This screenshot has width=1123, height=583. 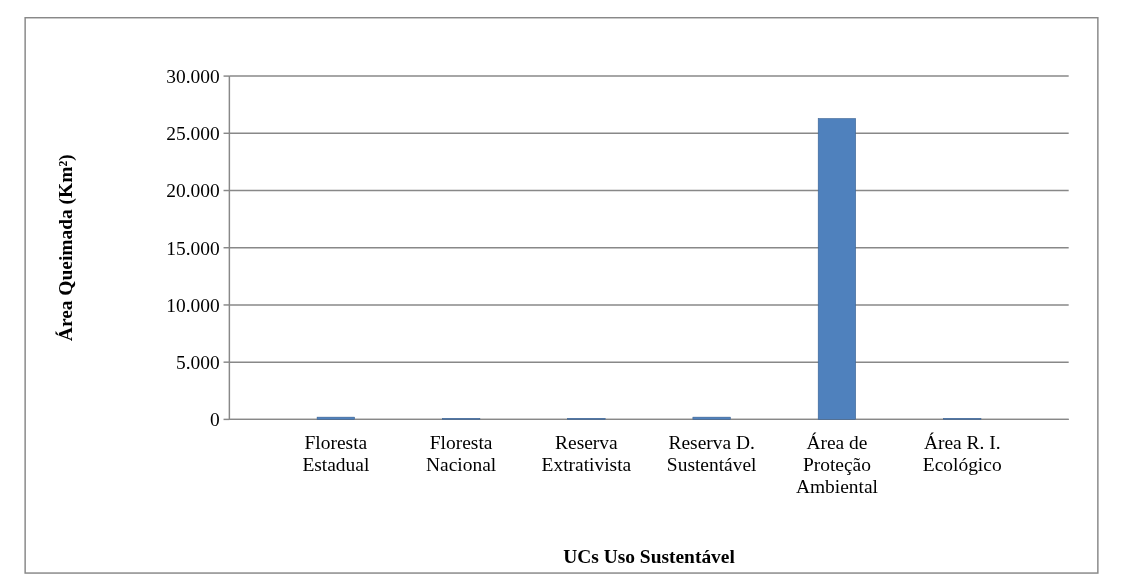 What do you see at coordinates (649, 557) in the screenshot?
I see `x-axis-title: UCs Uso Sustentável` at bounding box center [649, 557].